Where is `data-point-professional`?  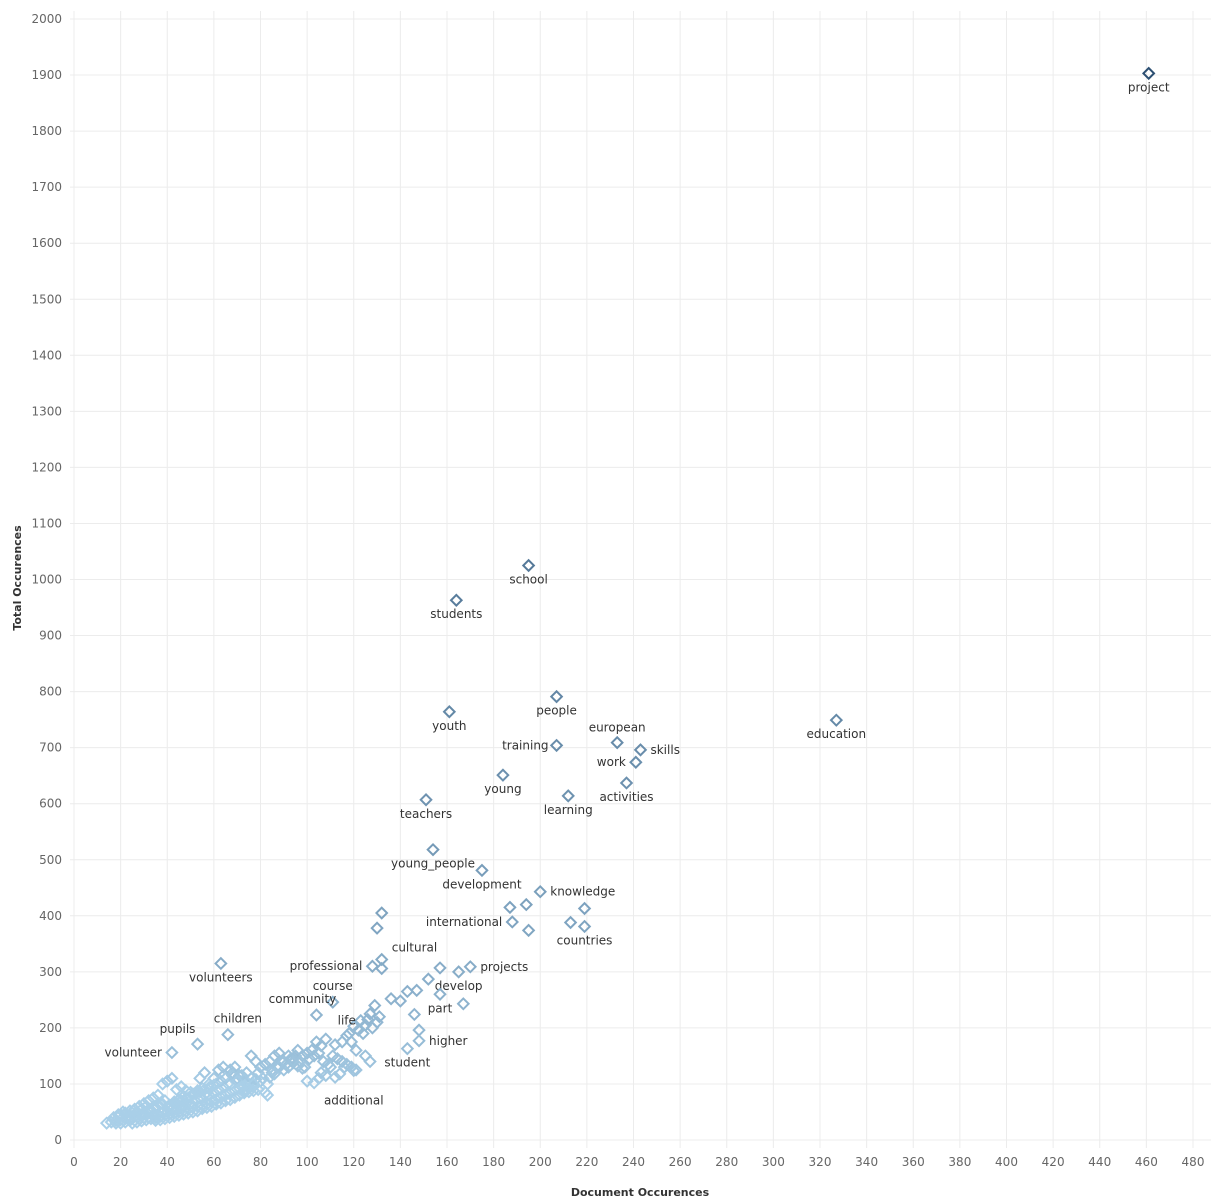
data-point-professional is located at coordinates (372, 966).